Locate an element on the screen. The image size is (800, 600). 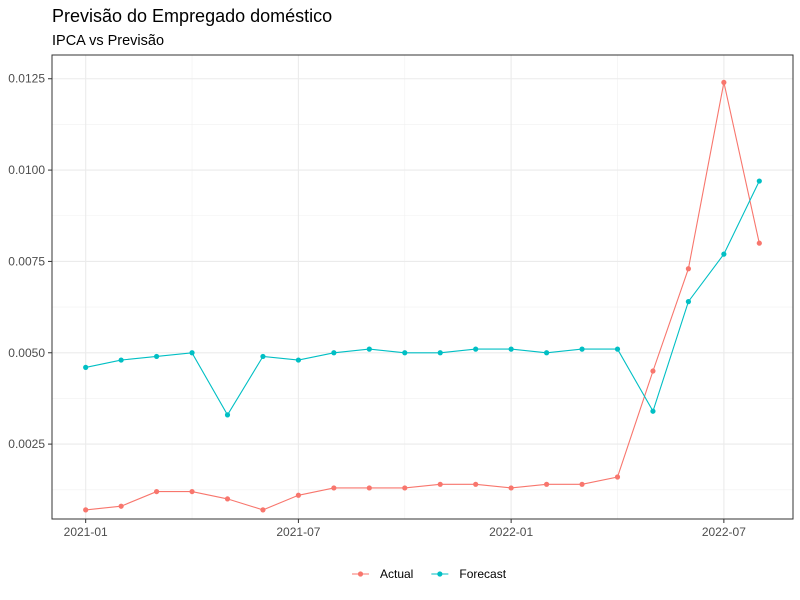
chart-title: Previsão do Empregado doméstico is located at coordinates (192, 16).